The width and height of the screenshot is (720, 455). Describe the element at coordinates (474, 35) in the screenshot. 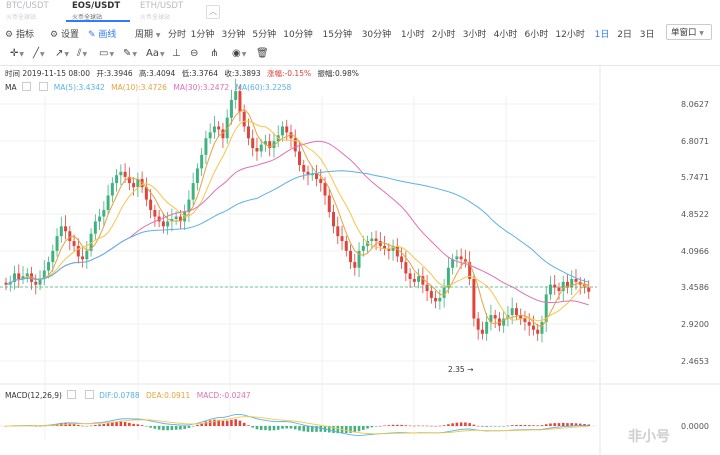

I see `interval-9: 3小时` at that location.